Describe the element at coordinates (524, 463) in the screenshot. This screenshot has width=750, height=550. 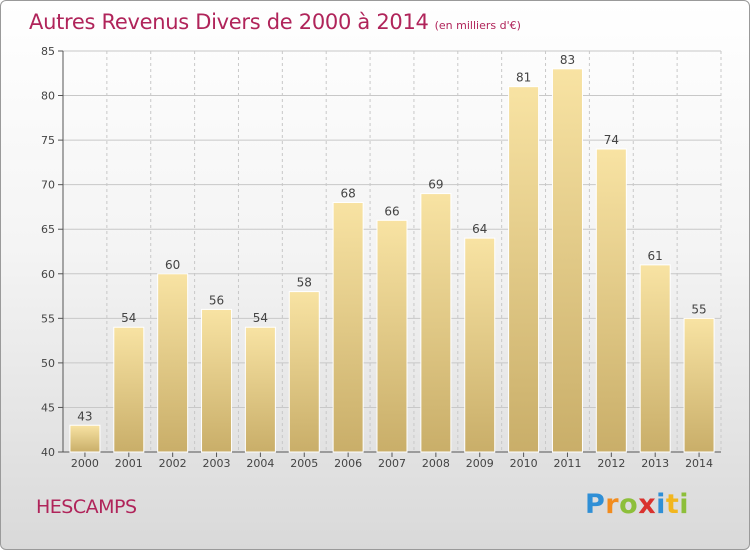
I see `x-tick-label: 2010` at that location.